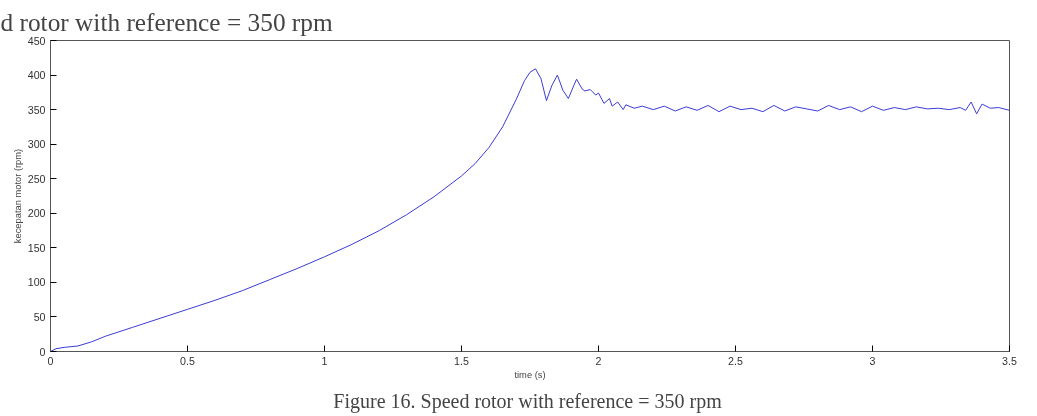 This screenshot has width=1037, height=416. Describe the element at coordinates (17, 196) in the screenshot. I see `y-axis-title: kecepatan motor (rpm)` at that location.